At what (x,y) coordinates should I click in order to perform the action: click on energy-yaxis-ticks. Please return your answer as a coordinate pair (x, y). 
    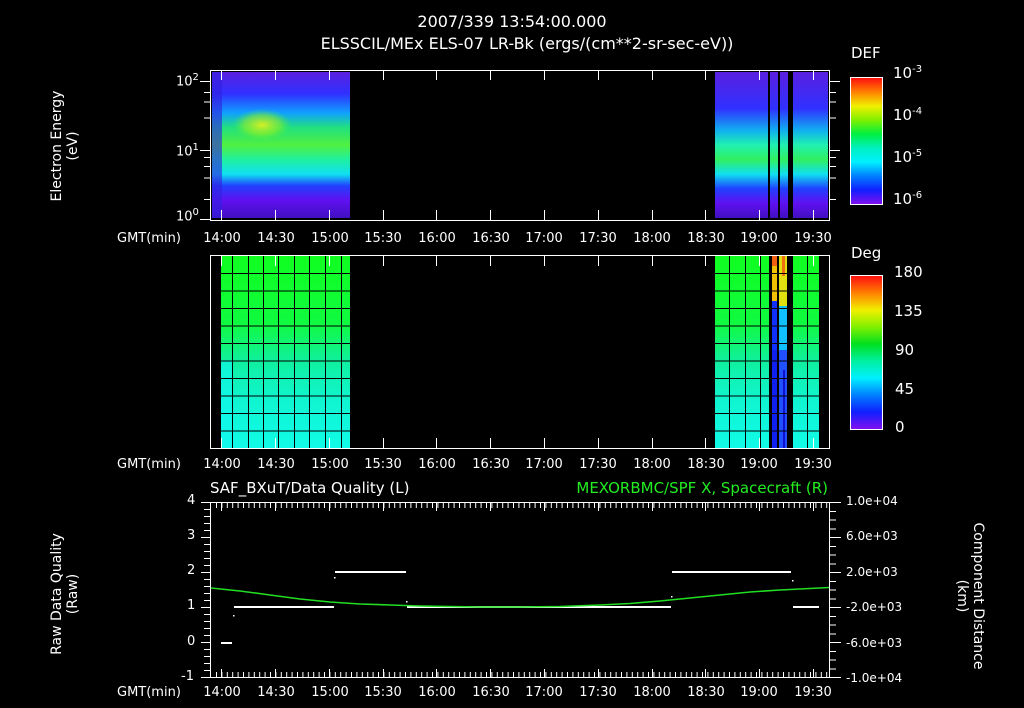
    Looking at the image, I should click on (520, 150).